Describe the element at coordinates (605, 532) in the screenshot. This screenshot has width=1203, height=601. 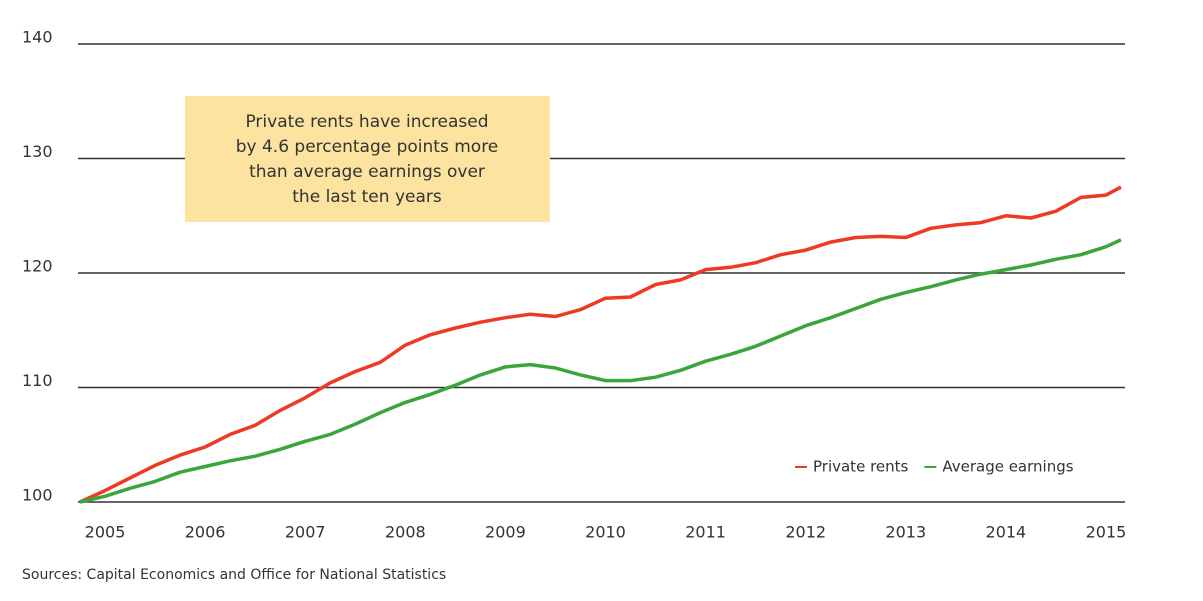
I see `x-tick-label: 2010` at that location.